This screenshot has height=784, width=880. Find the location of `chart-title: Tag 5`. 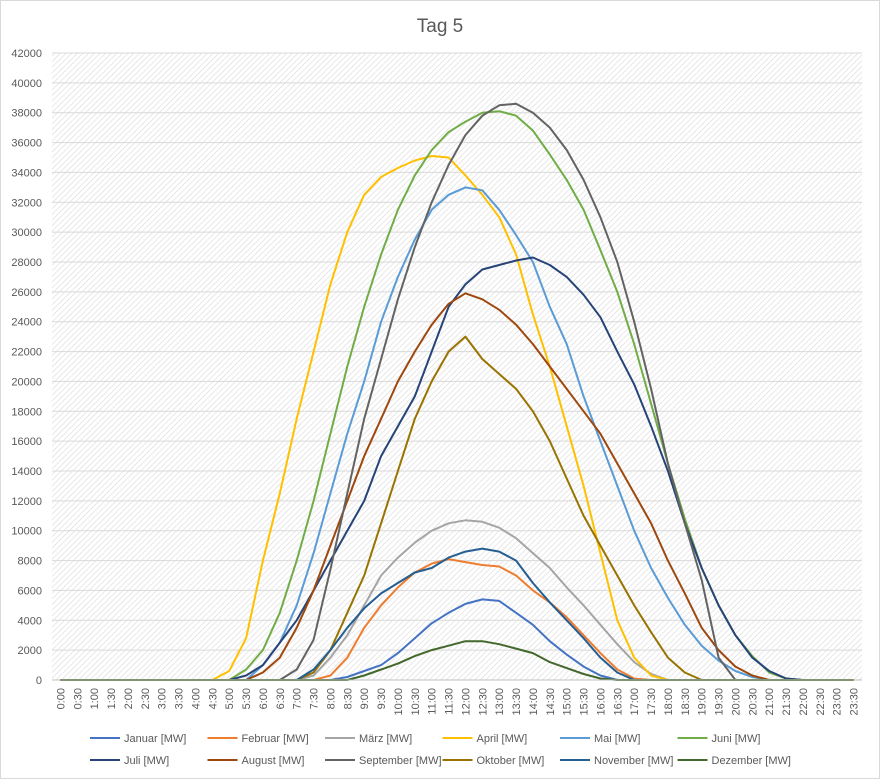

chart-title: Tag 5 is located at coordinates (440, 26).